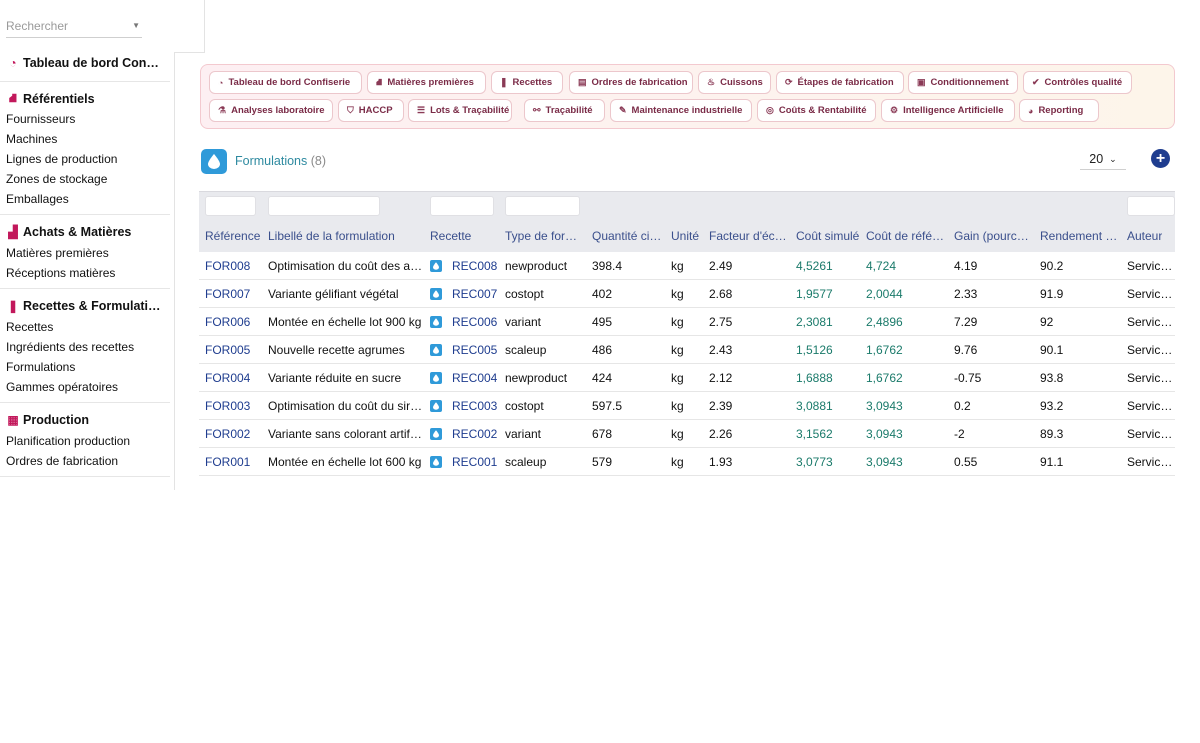  I want to click on recipe-link: REC001, so click(475, 462).